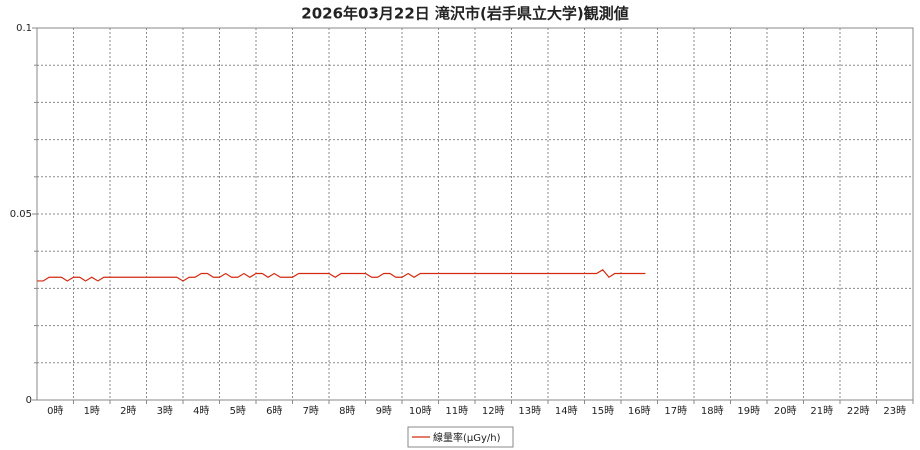 This screenshot has width=920, height=450. What do you see at coordinates (748, 411) in the screenshot?
I see `x-tick-label: 19時` at bounding box center [748, 411].